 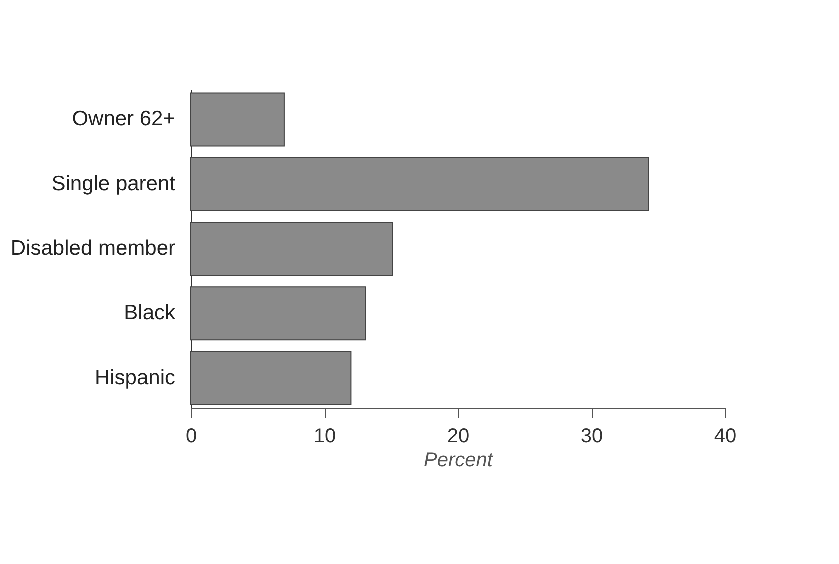 What do you see at coordinates (458, 437) in the screenshot?
I see `x-tick-label: 20` at bounding box center [458, 437].